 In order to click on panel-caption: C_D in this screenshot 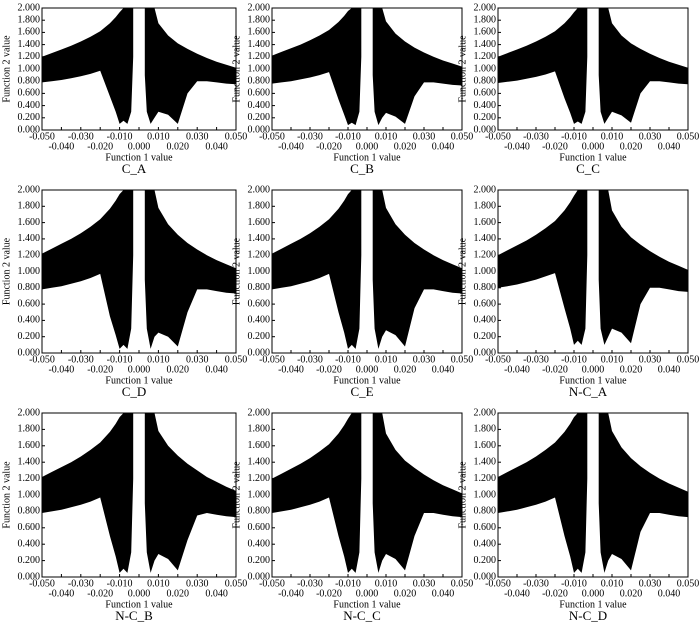, I will do `click(134, 391)`.